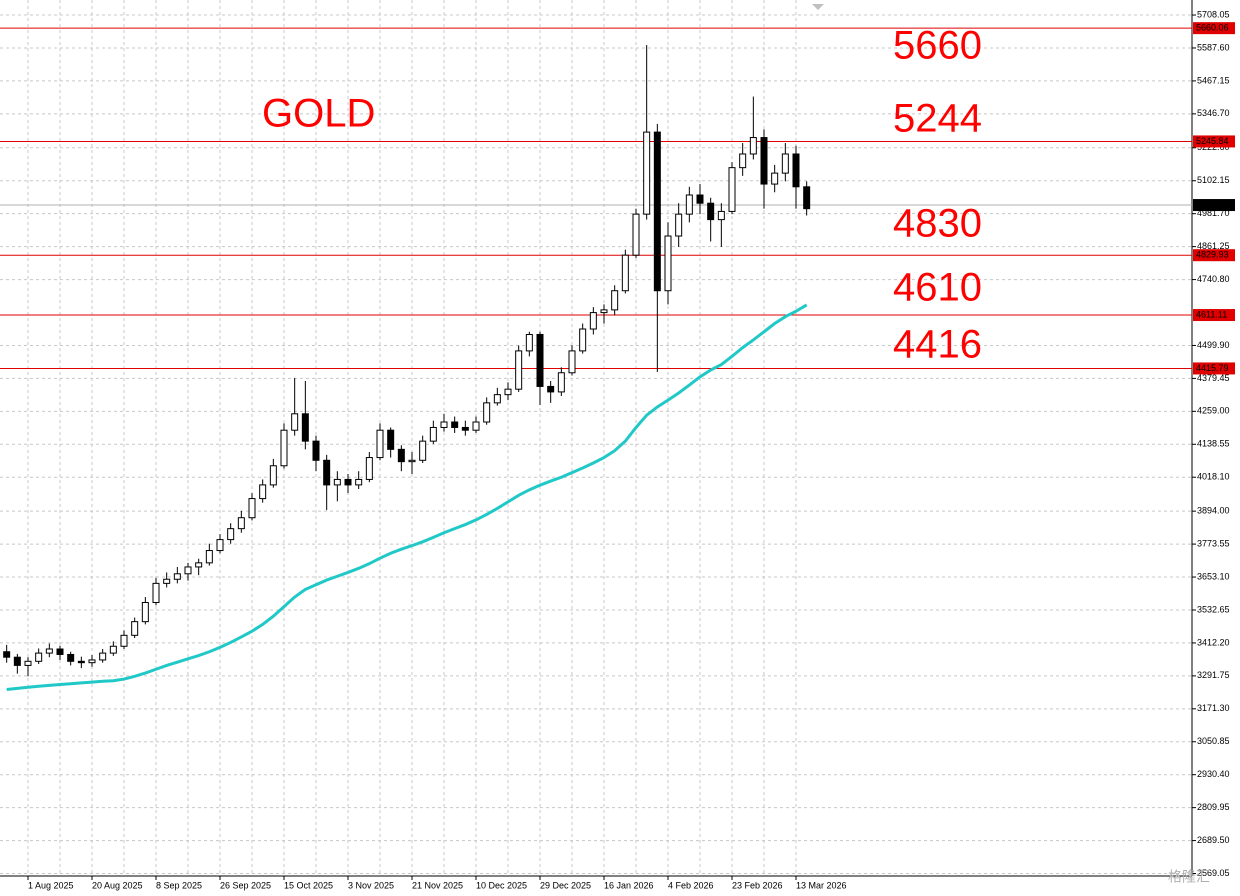 The height and width of the screenshot is (896, 1240). What do you see at coordinates (371, 885) in the screenshot?
I see `x-tick-label: 3 Nov 2025` at bounding box center [371, 885].